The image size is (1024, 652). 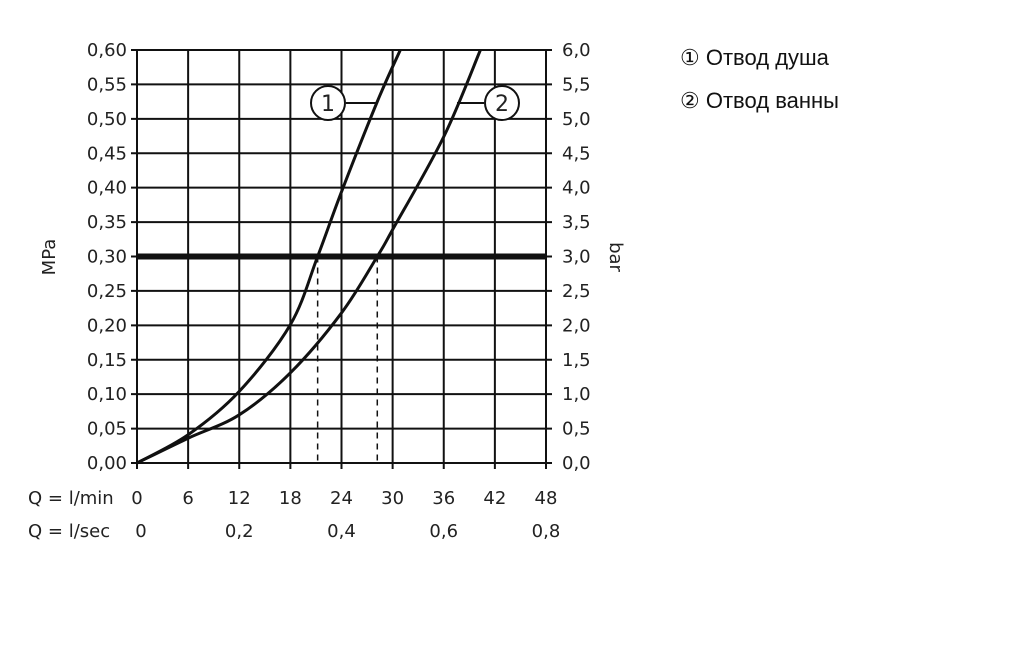 What do you see at coordinates (107, 257) in the screenshot?
I see `y-tick-label-left: 0,30` at bounding box center [107, 257].